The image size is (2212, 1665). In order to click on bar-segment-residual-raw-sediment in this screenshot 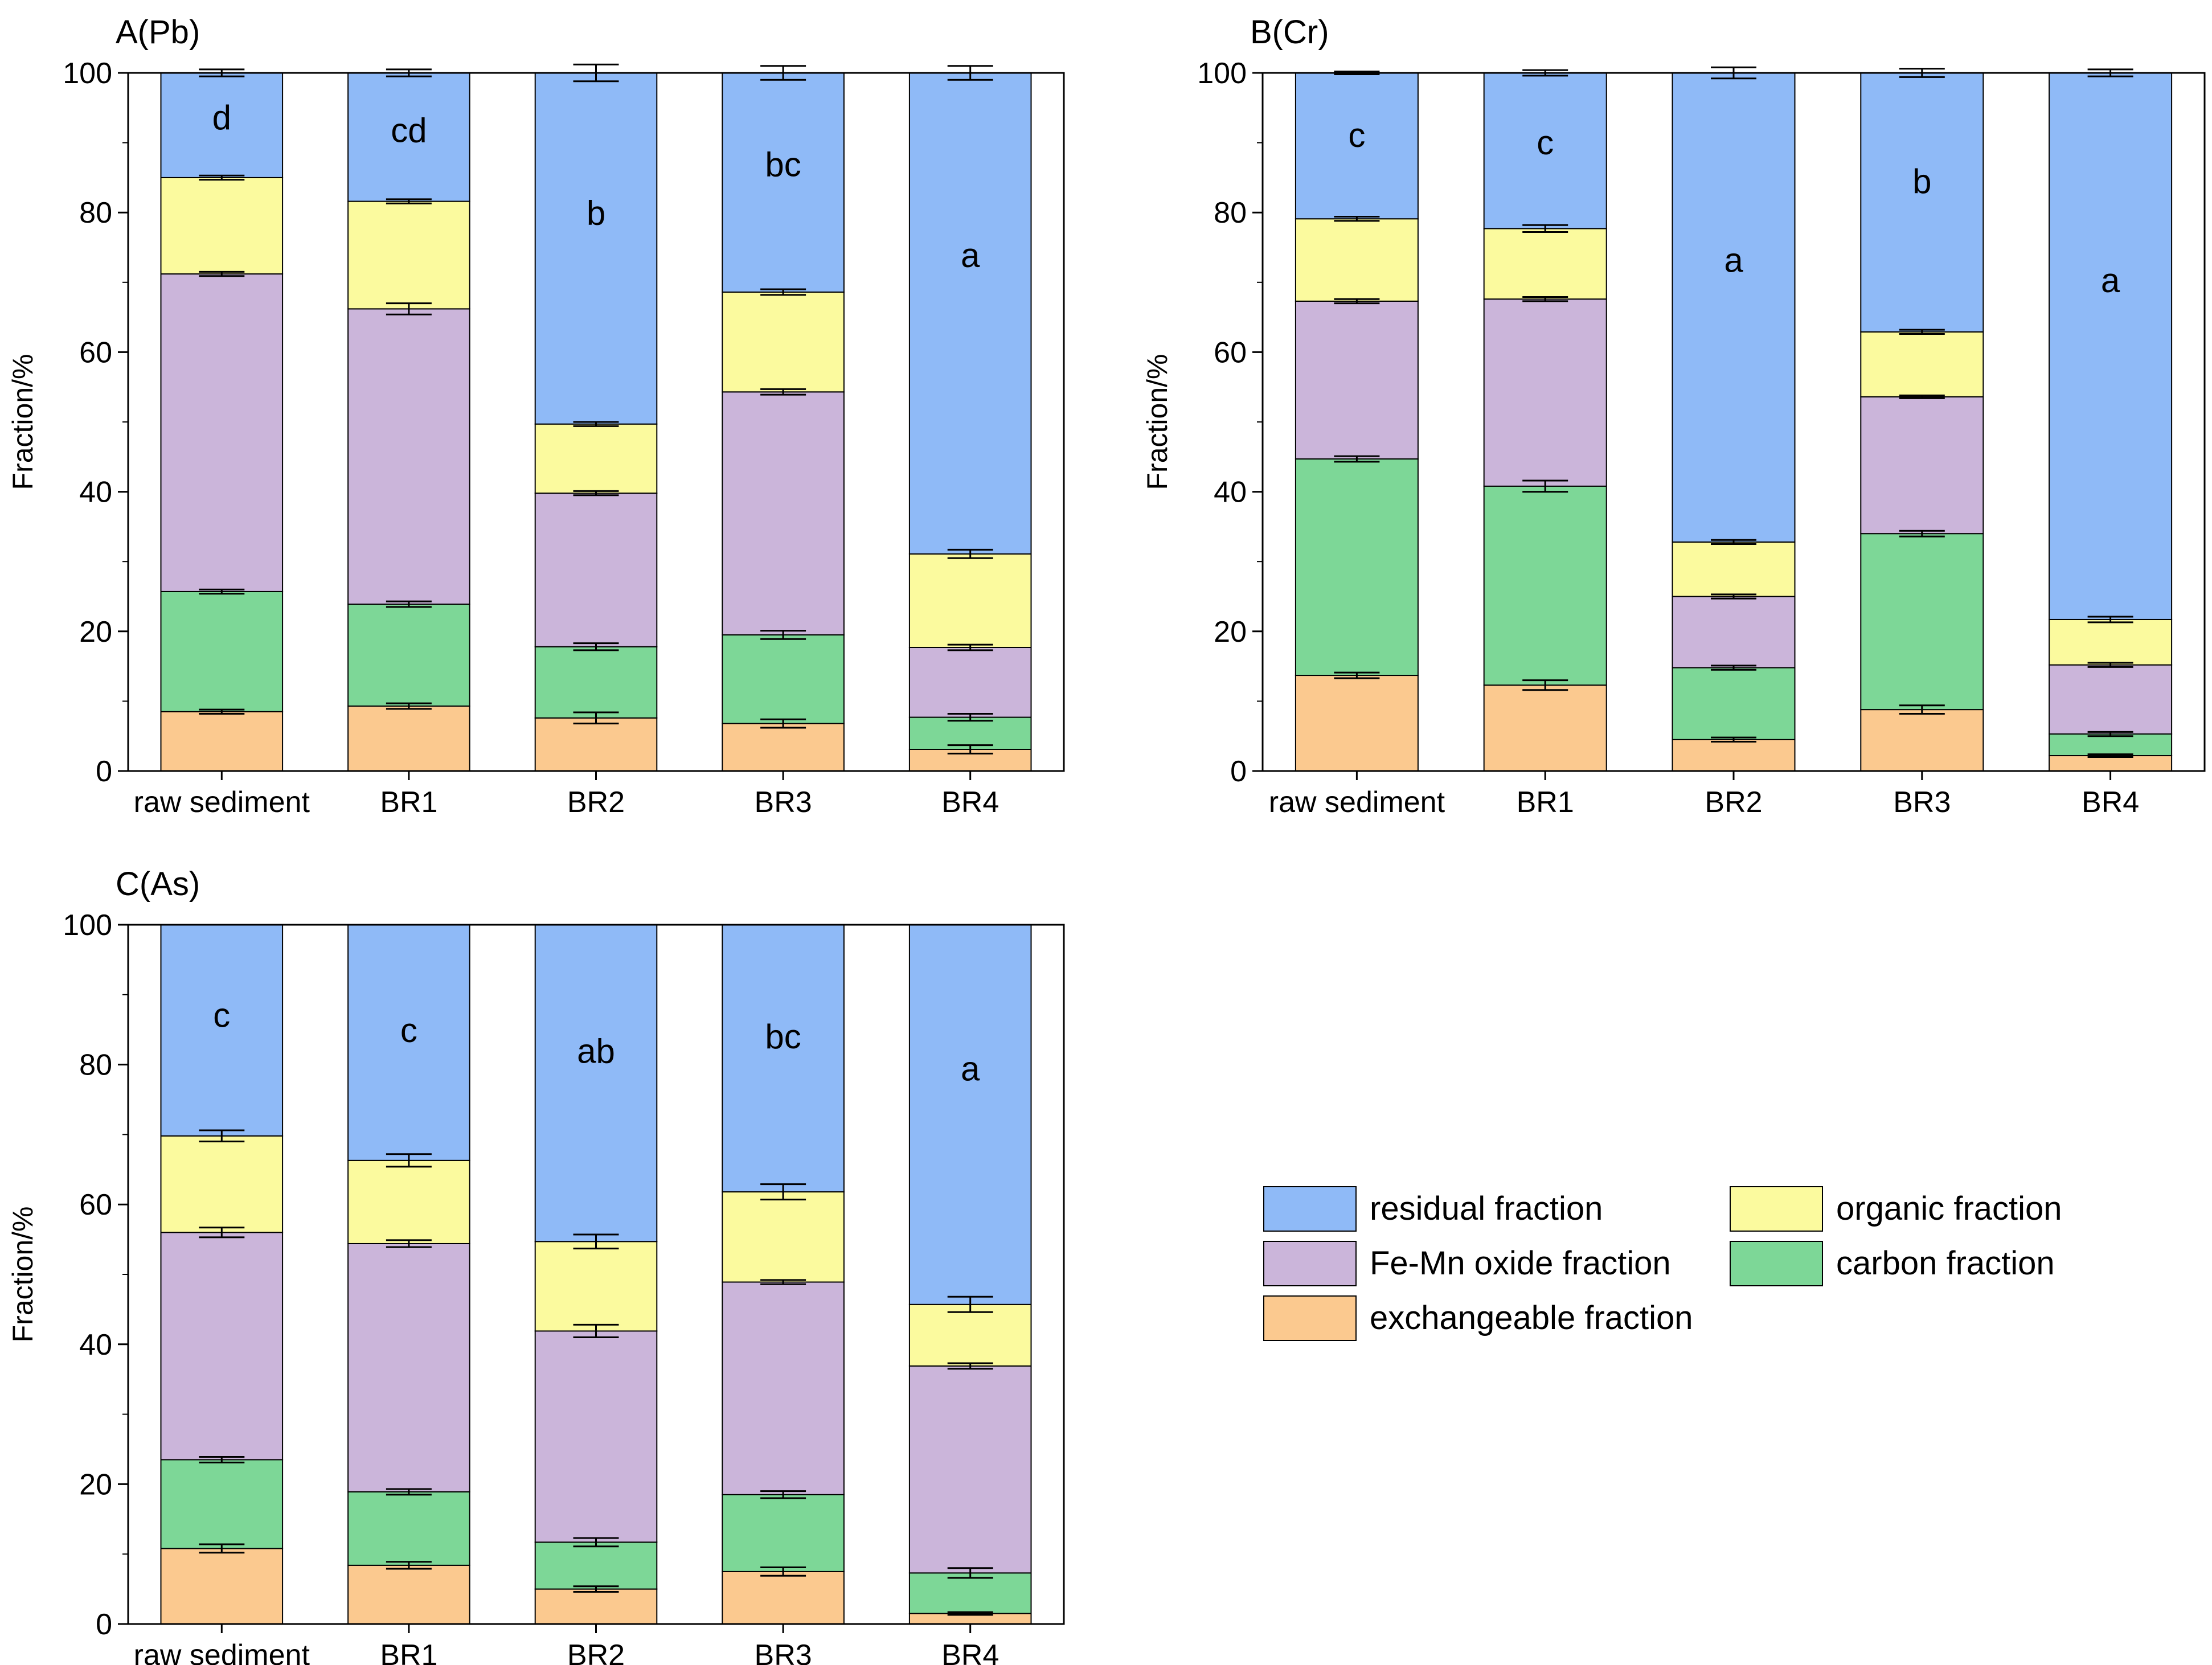, I will do `click(222, 1030)`.